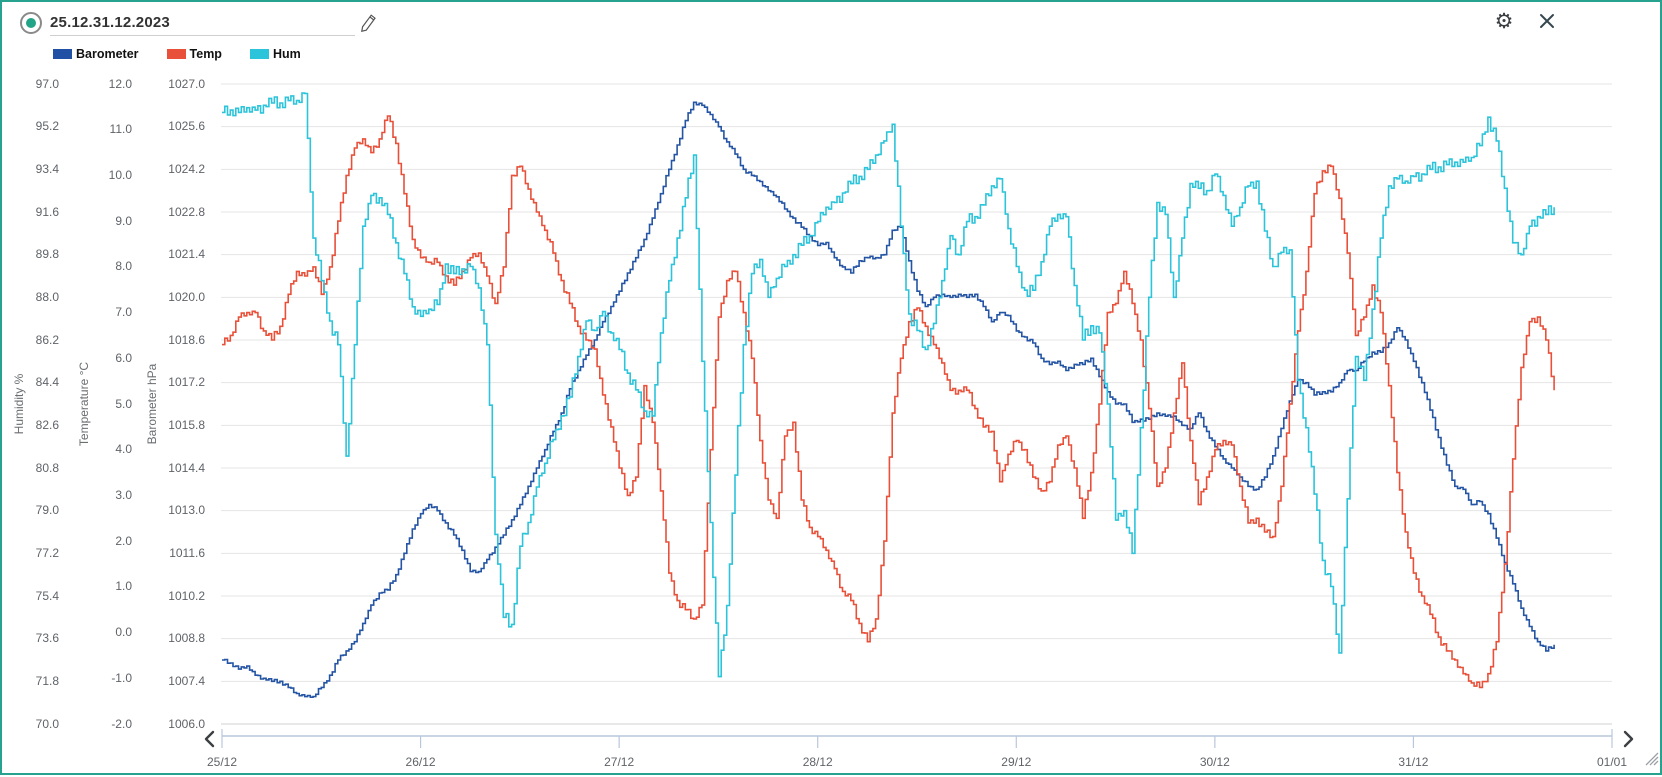 This screenshot has height=777, width=1662. I want to click on ytick-hum: 77.2, so click(47, 552).